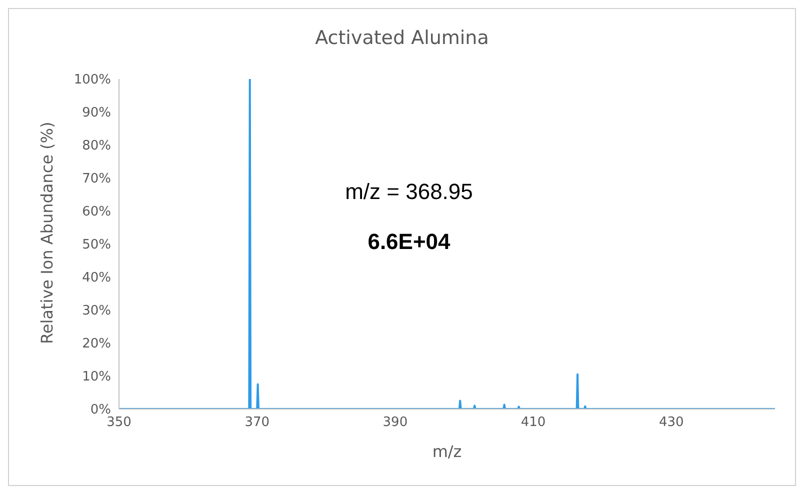  Describe the element at coordinates (96, 278) in the screenshot. I see `y-tick-label: 40%` at that location.